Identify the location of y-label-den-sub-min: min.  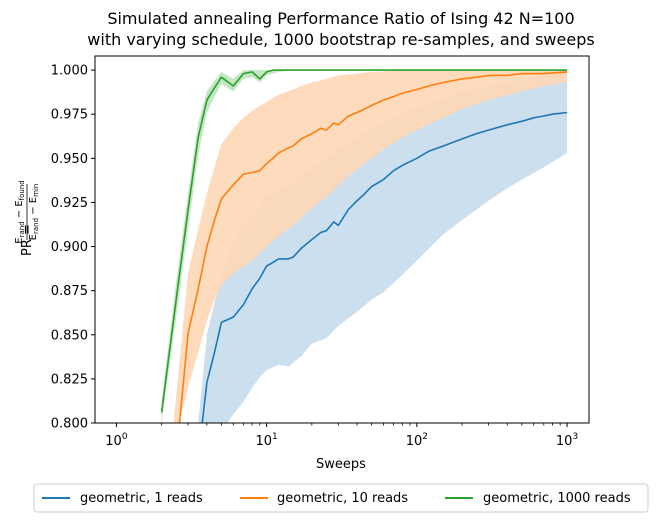
(36, 190).